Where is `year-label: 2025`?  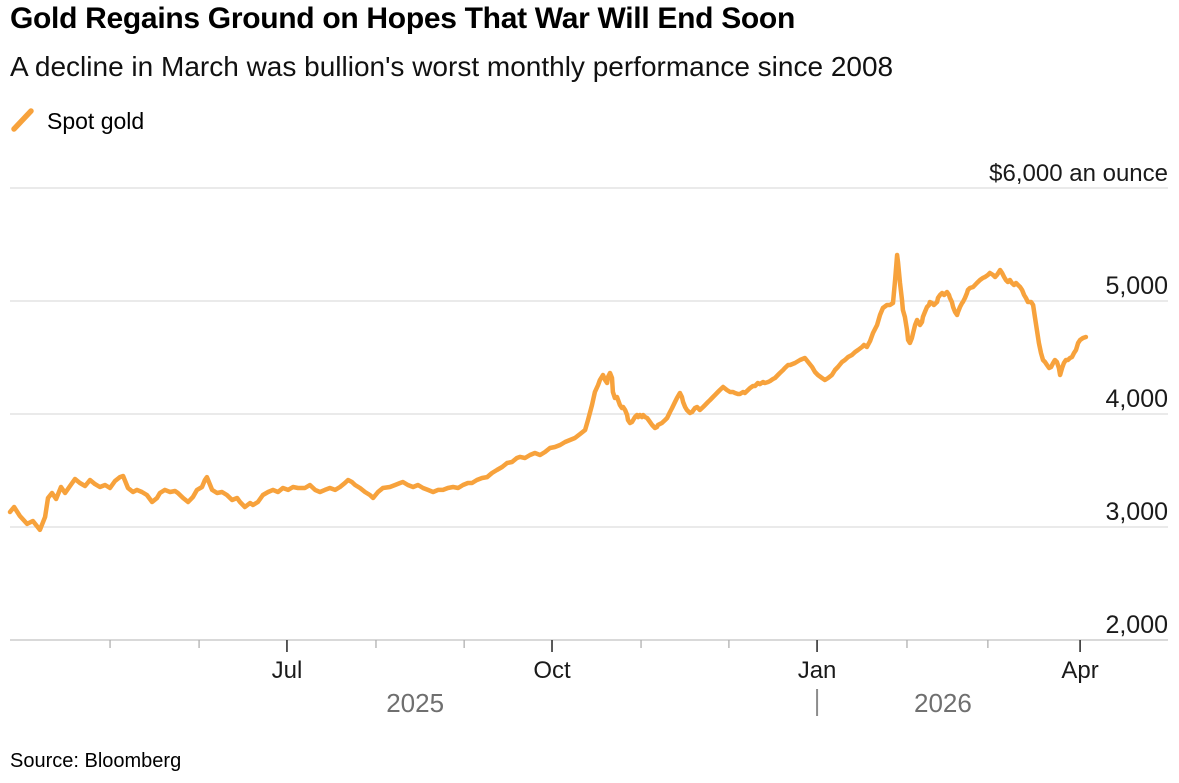
year-label: 2025 is located at coordinates (415, 703).